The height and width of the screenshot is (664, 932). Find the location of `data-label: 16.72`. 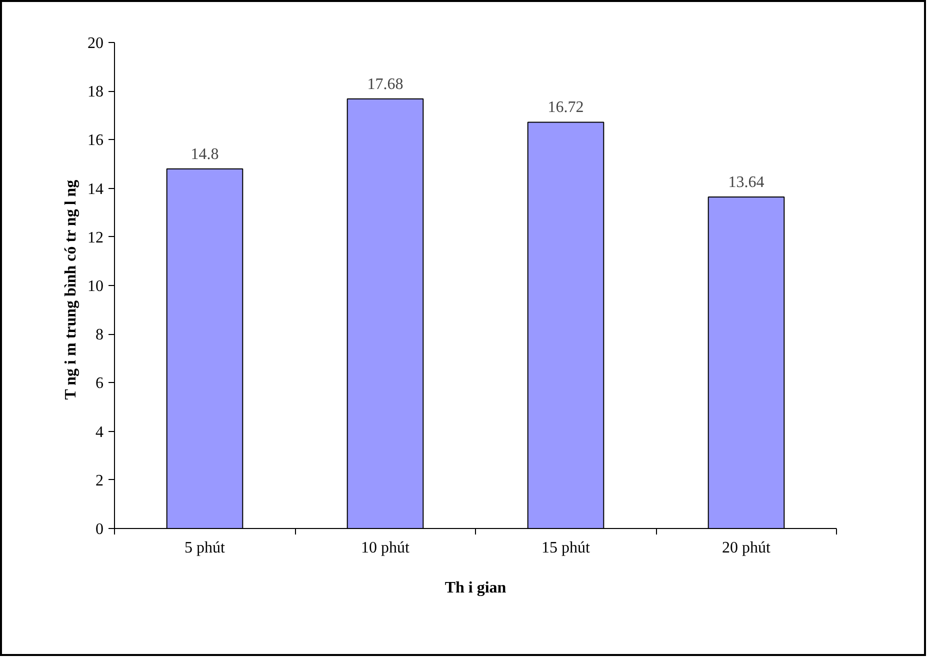

data-label: 16.72 is located at coordinates (566, 107).